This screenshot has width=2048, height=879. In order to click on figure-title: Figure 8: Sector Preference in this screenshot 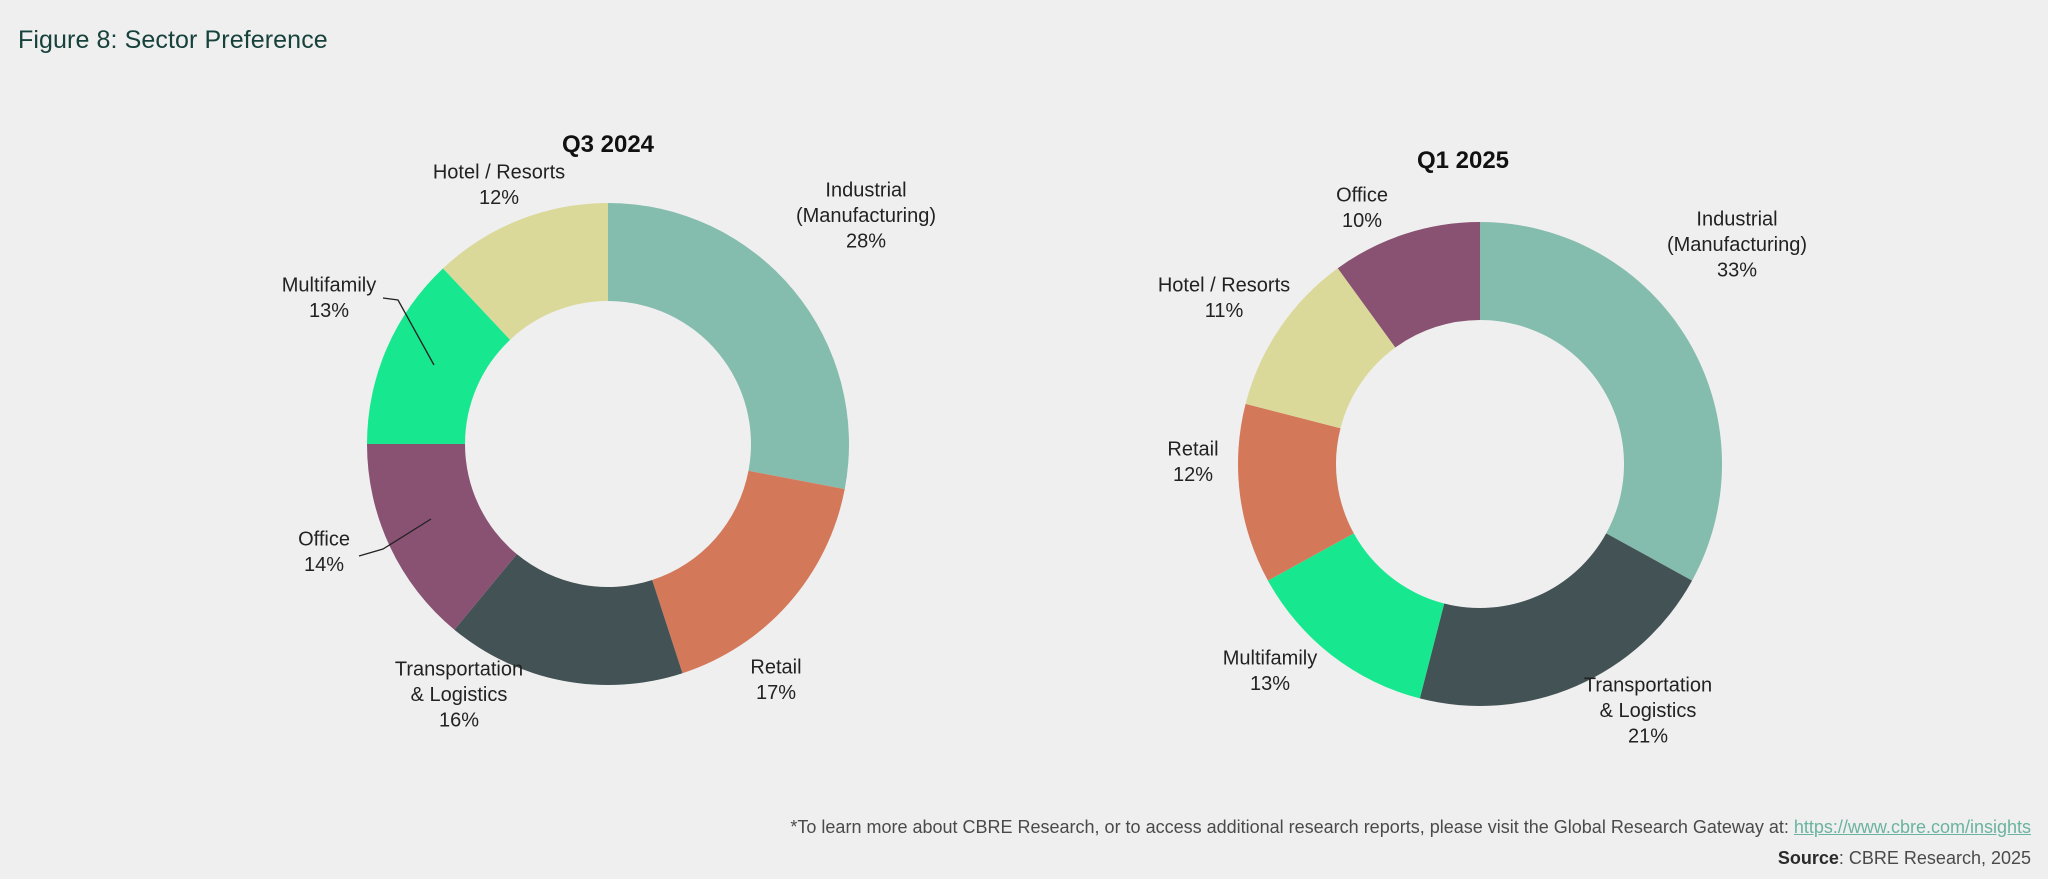, I will do `click(173, 40)`.